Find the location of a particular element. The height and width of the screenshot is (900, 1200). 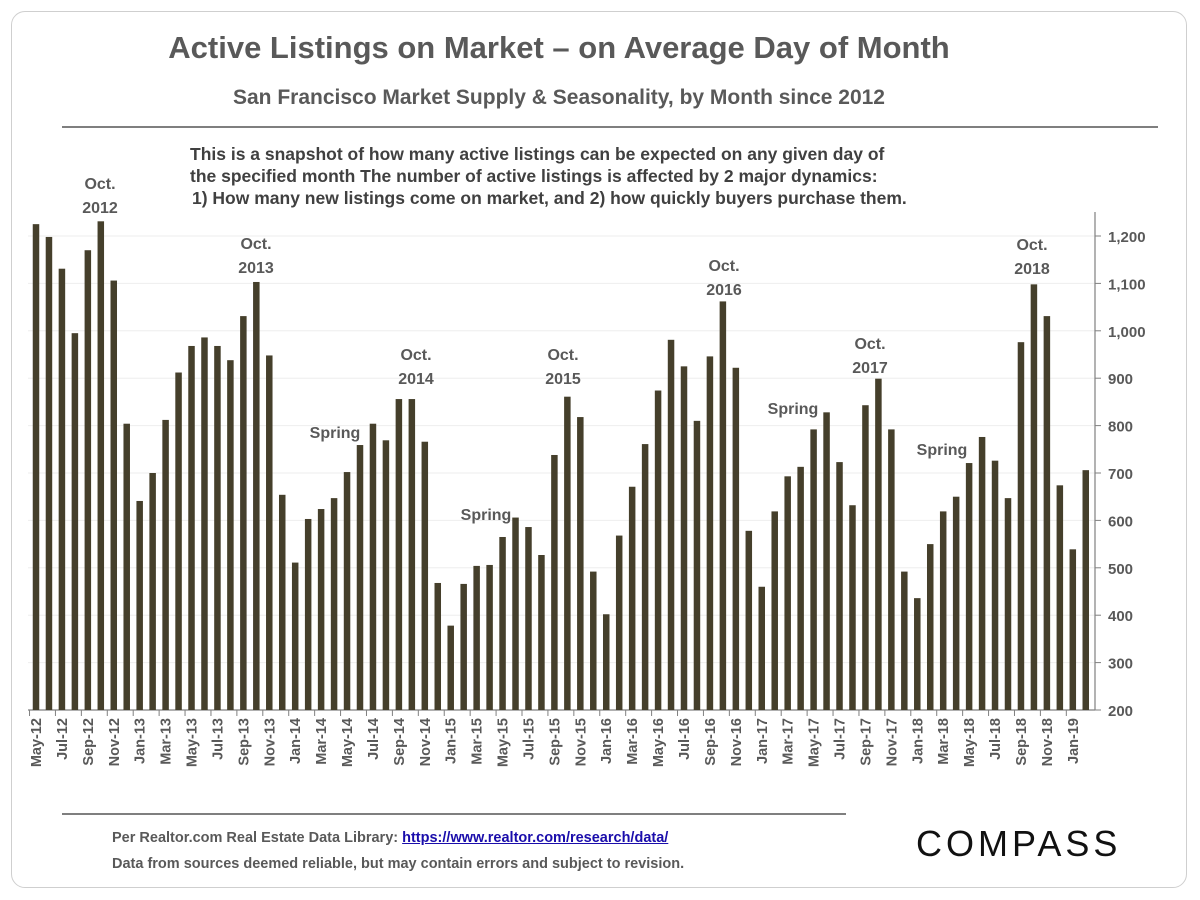

y-tick-label: 800 is located at coordinates (1120, 427).